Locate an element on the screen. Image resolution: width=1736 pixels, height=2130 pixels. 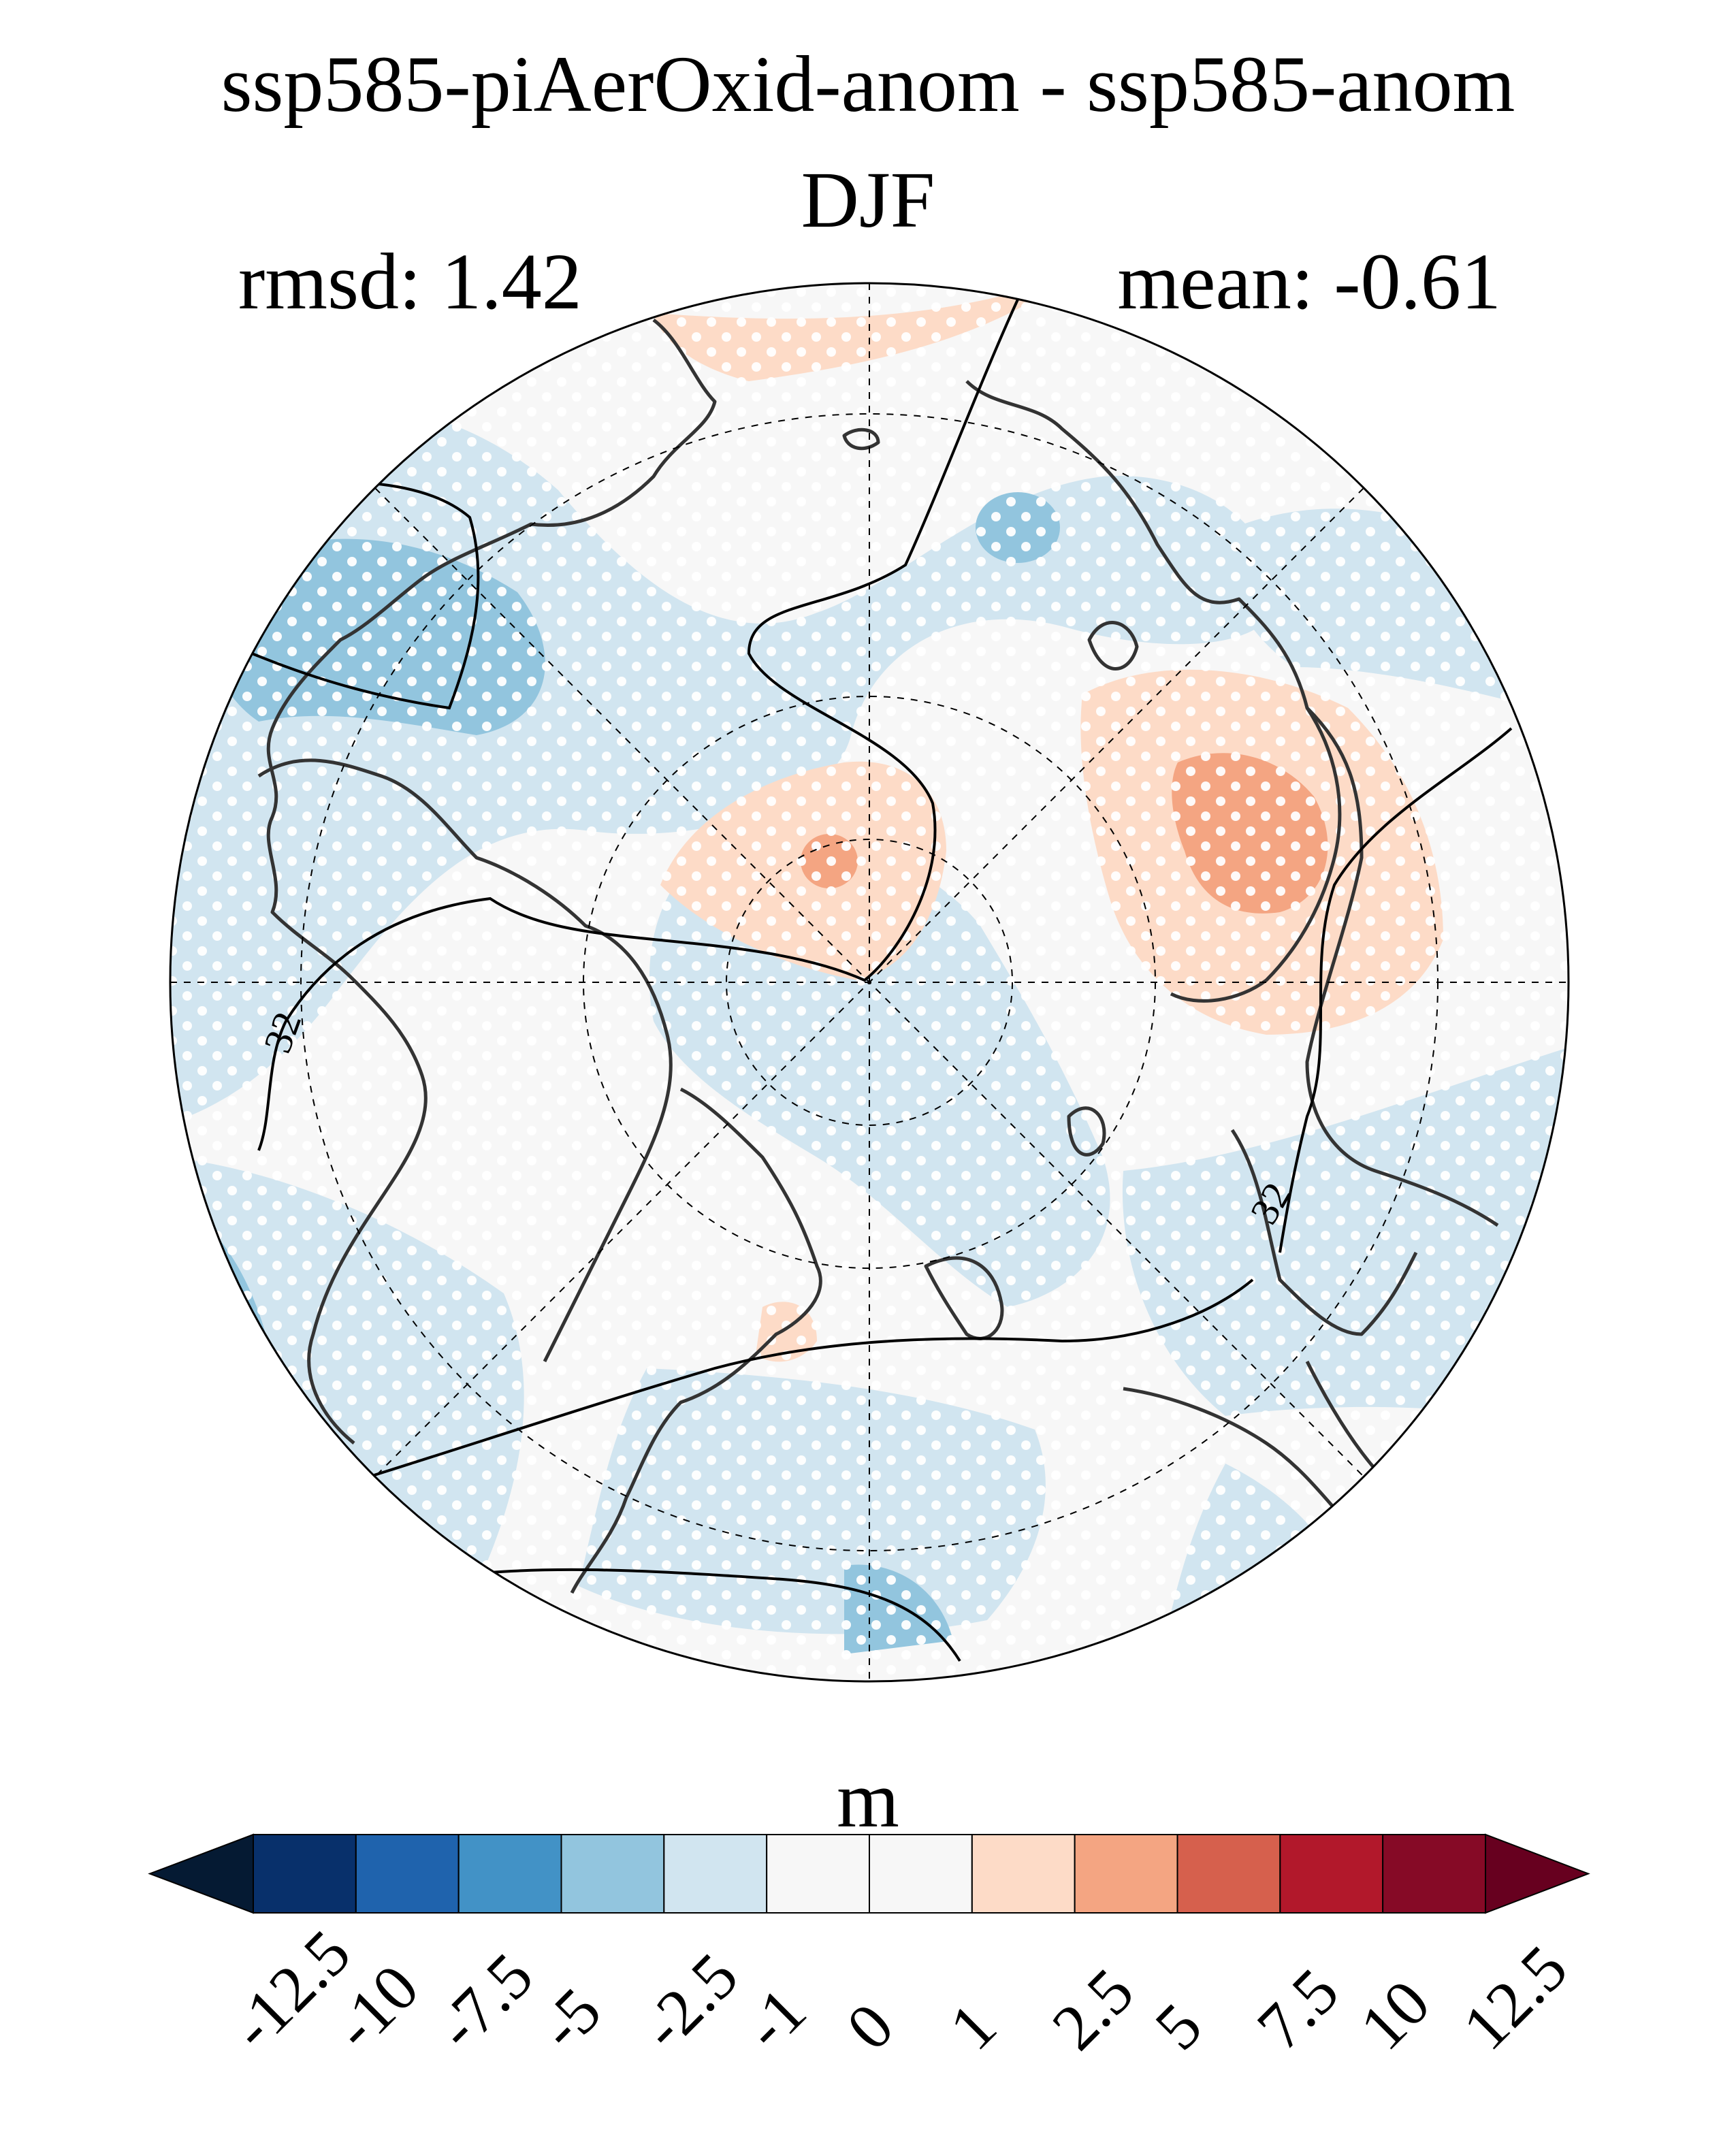
colorbar-tick-label: 5 is located at coordinates (1177, 2026).